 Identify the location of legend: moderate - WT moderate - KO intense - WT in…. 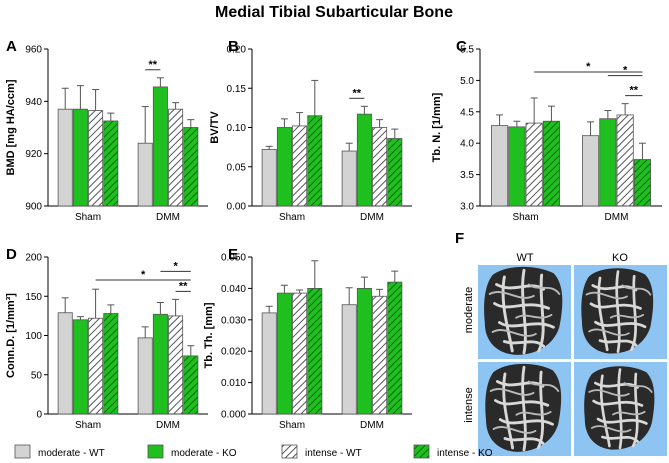
(253, 451).